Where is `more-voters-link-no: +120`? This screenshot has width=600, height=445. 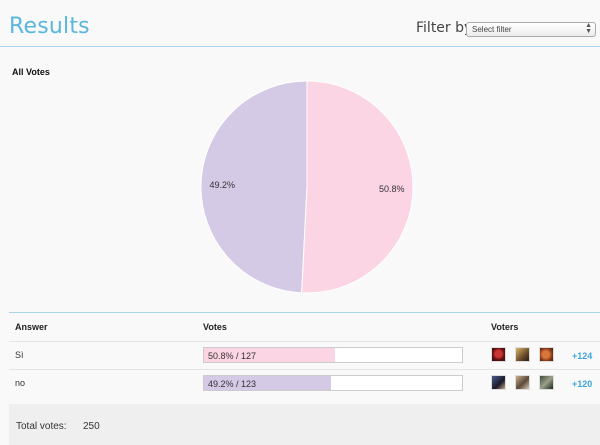
more-voters-link-no: +120 is located at coordinates (582, 384).